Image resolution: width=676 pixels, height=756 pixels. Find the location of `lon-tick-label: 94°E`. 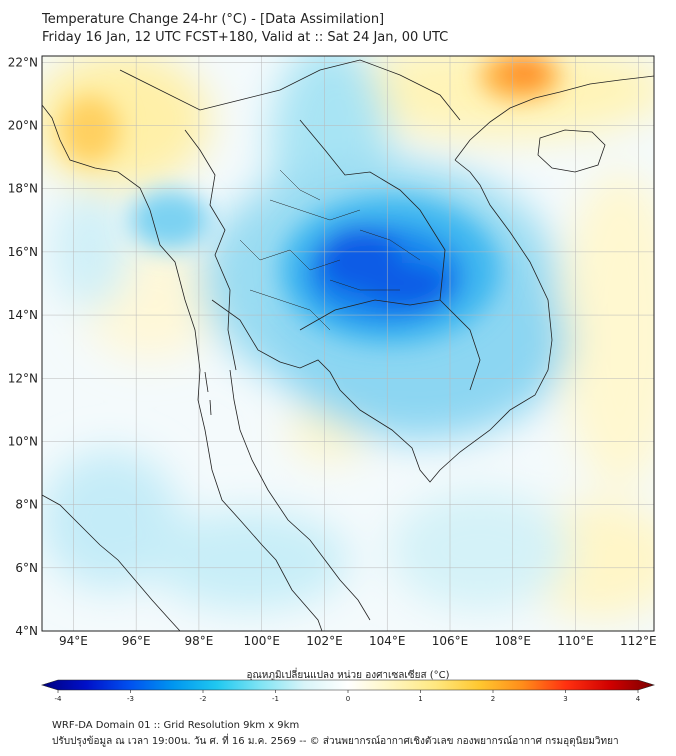

lon-tick-label: 94°E is located at coordinates (73, 641).